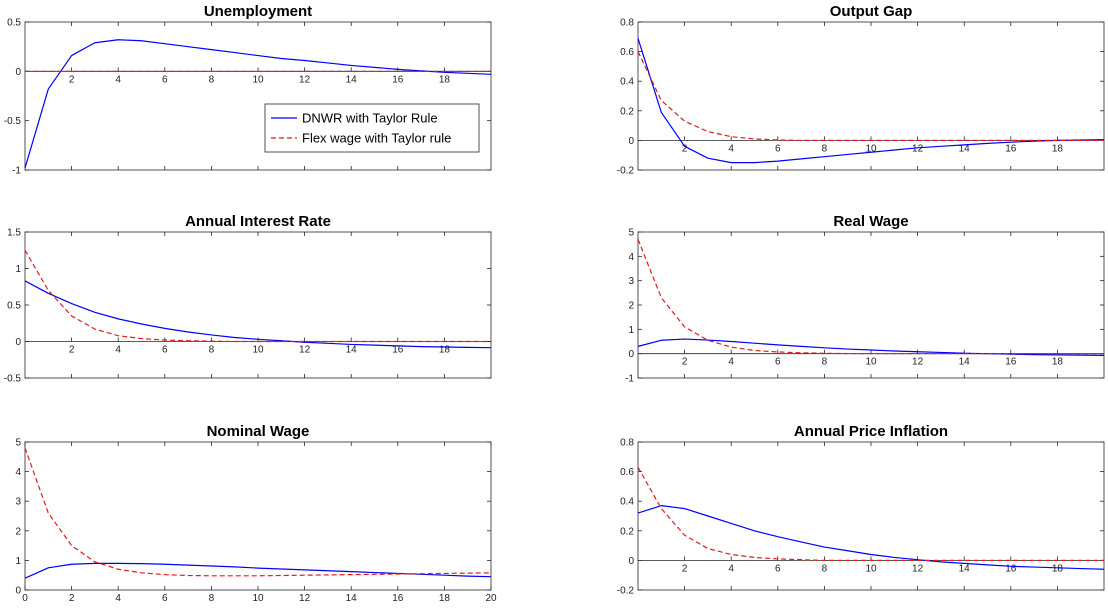 The image size is (1108, 608). Describe the element at coordinates (18, 561) in the screenshot. I see `y-tick-label: 1` at that location.